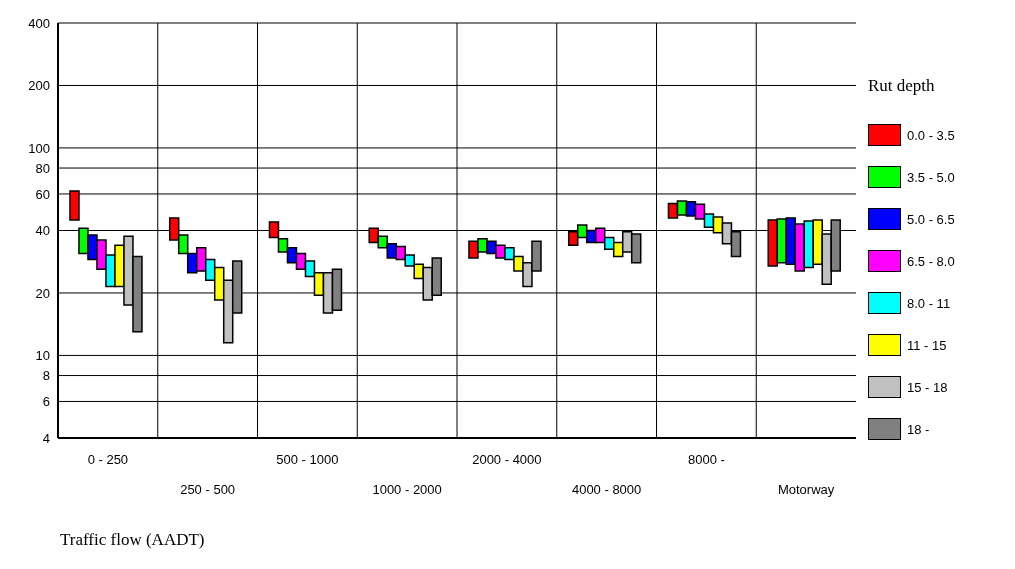  What do you see at coordinates (927, 387) in the screenshot?
I see `legend-label: 15 - 18` at bounding box center [927, 387].